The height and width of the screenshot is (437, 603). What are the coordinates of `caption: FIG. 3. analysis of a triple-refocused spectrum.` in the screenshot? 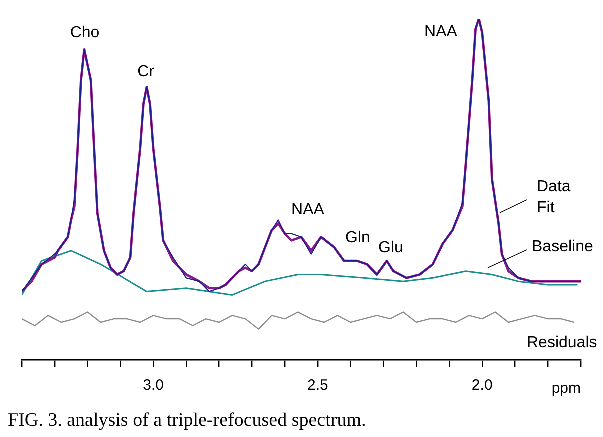 It's located at (187, 421).